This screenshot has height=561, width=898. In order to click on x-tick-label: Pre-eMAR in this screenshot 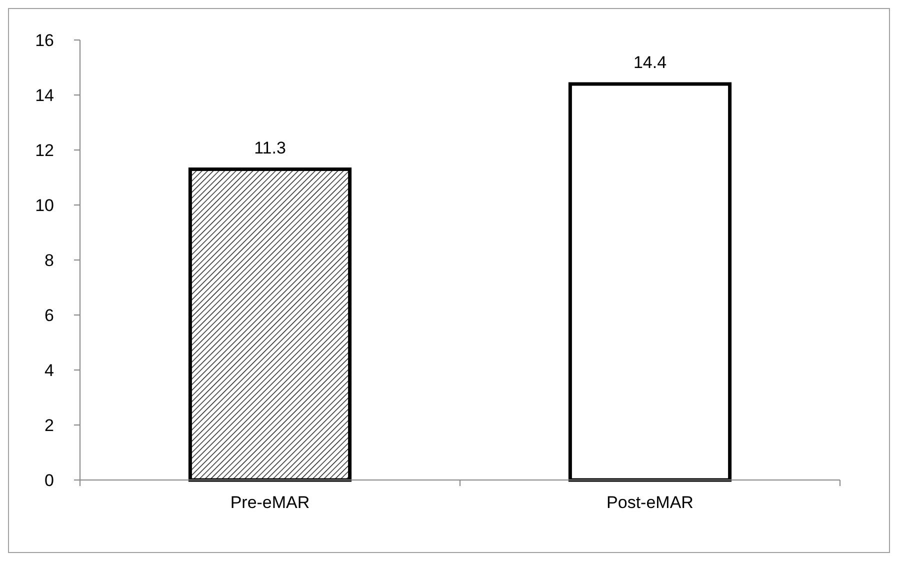, I will do `click(270, 502)`.